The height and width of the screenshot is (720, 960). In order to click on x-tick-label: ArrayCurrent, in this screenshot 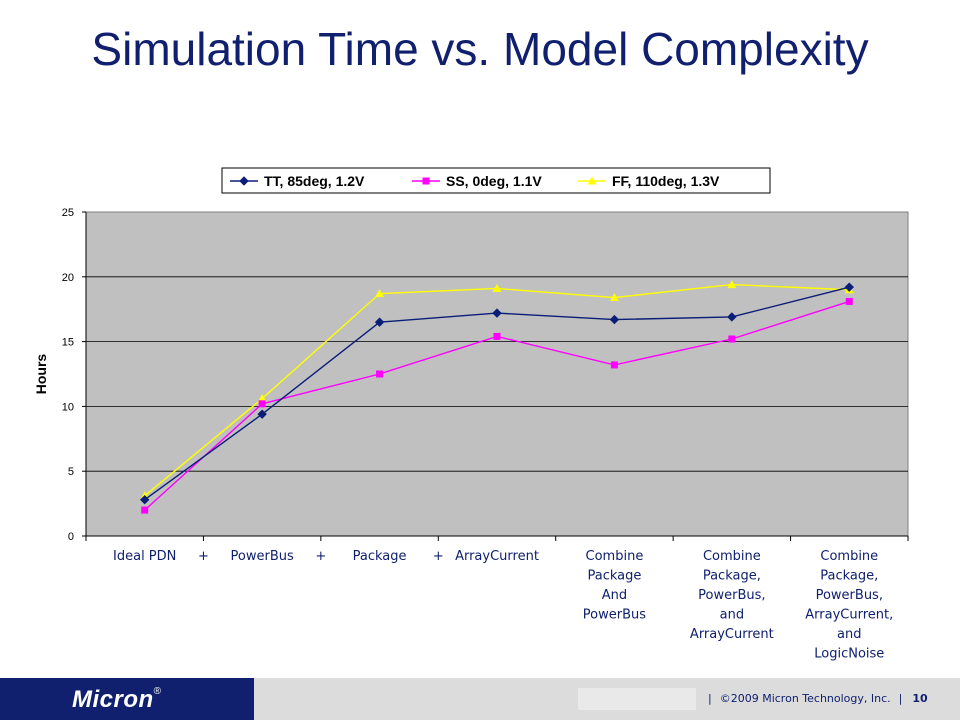, I will do `click(849, 615)`.